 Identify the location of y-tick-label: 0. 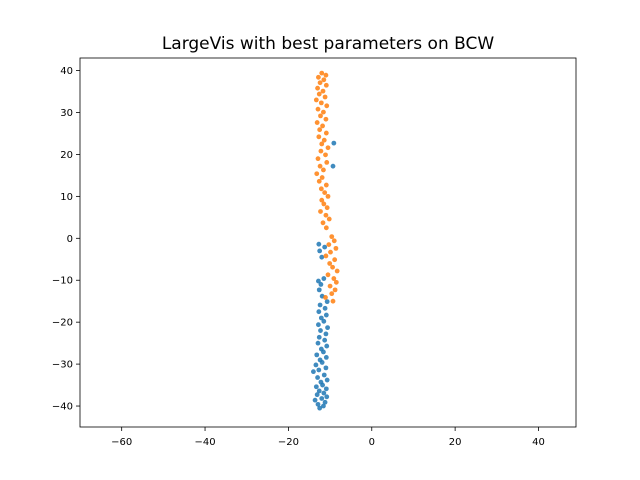
(70, 239).